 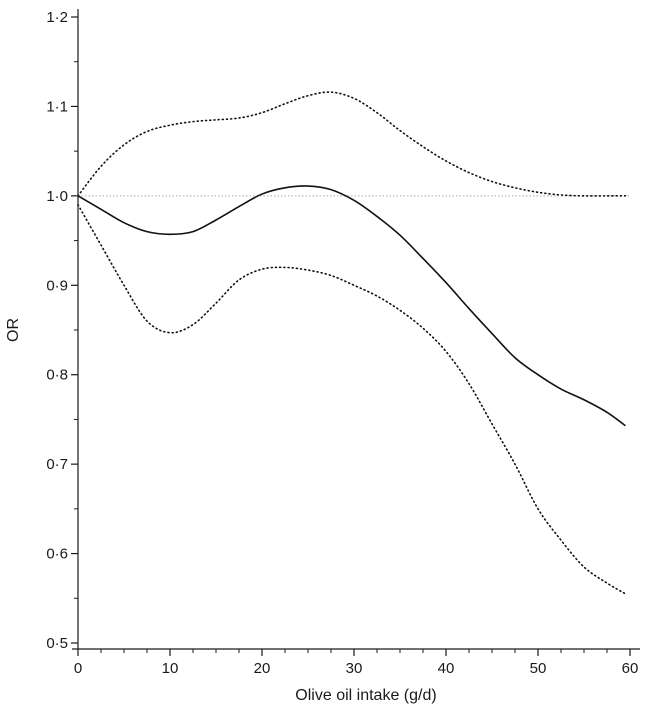 I want to click on y-tick-label: 1·1, so click(x=57, y=106).